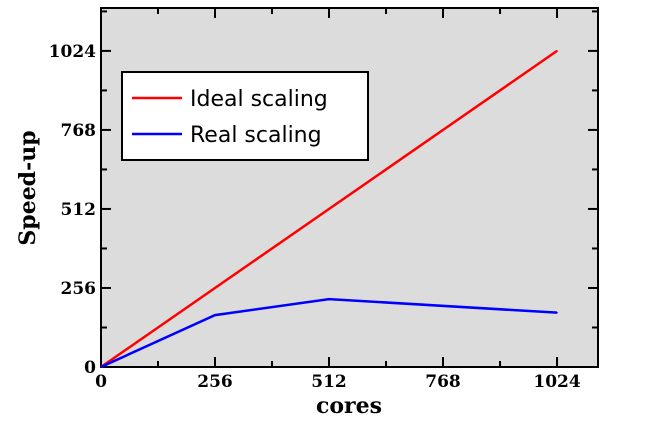 This screenshot has width=648, height=434. I want to click on x-tick-label: 768, so click(443, 382).